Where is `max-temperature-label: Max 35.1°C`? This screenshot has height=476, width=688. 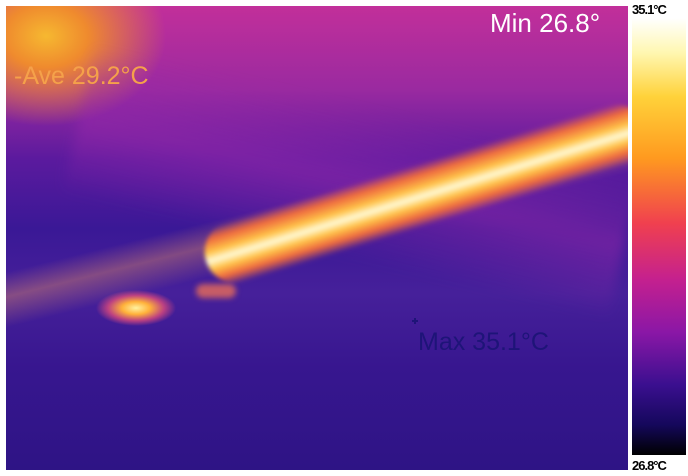
max-temperature-label: Max 35.1°C is located at coordinates (483, 342).